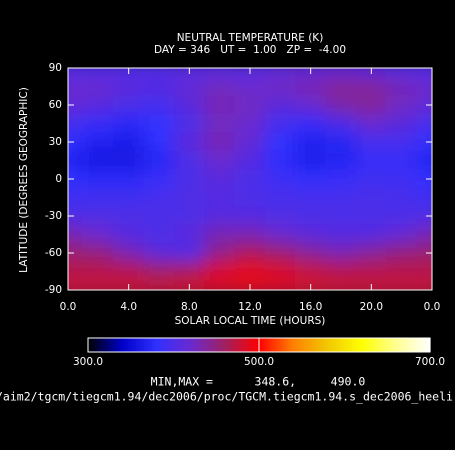  I want to click on x-tick-label: 12.0, so click(249, 307).